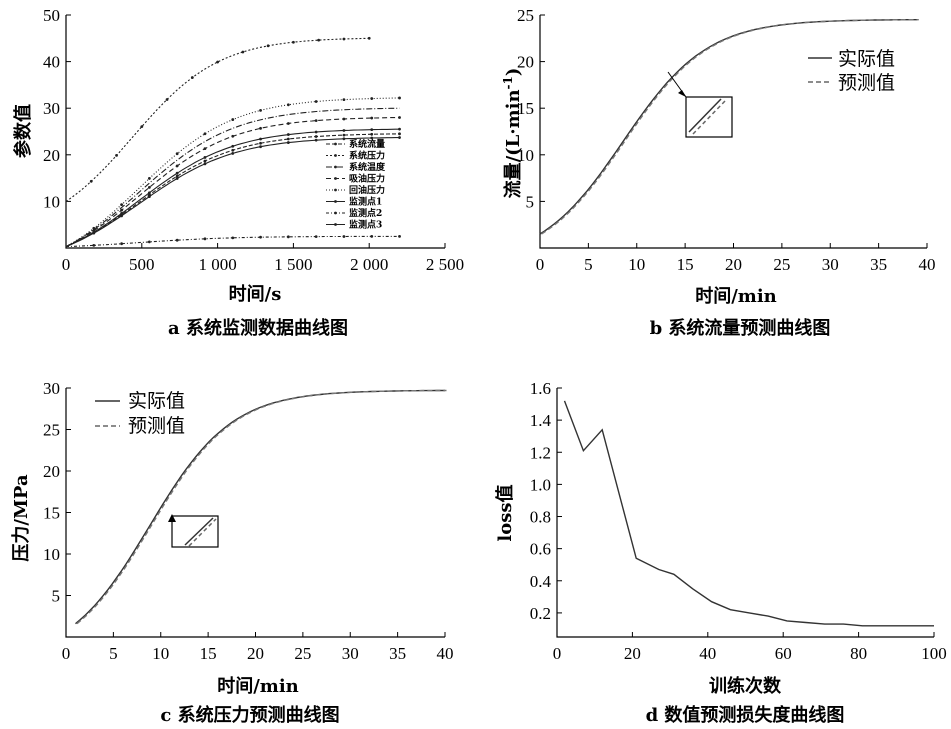  What do you see at coordinates (541, 581) in the screenshot?
I see `panel-d-ytick-label: 0.4` at bounding box center [541, 581].